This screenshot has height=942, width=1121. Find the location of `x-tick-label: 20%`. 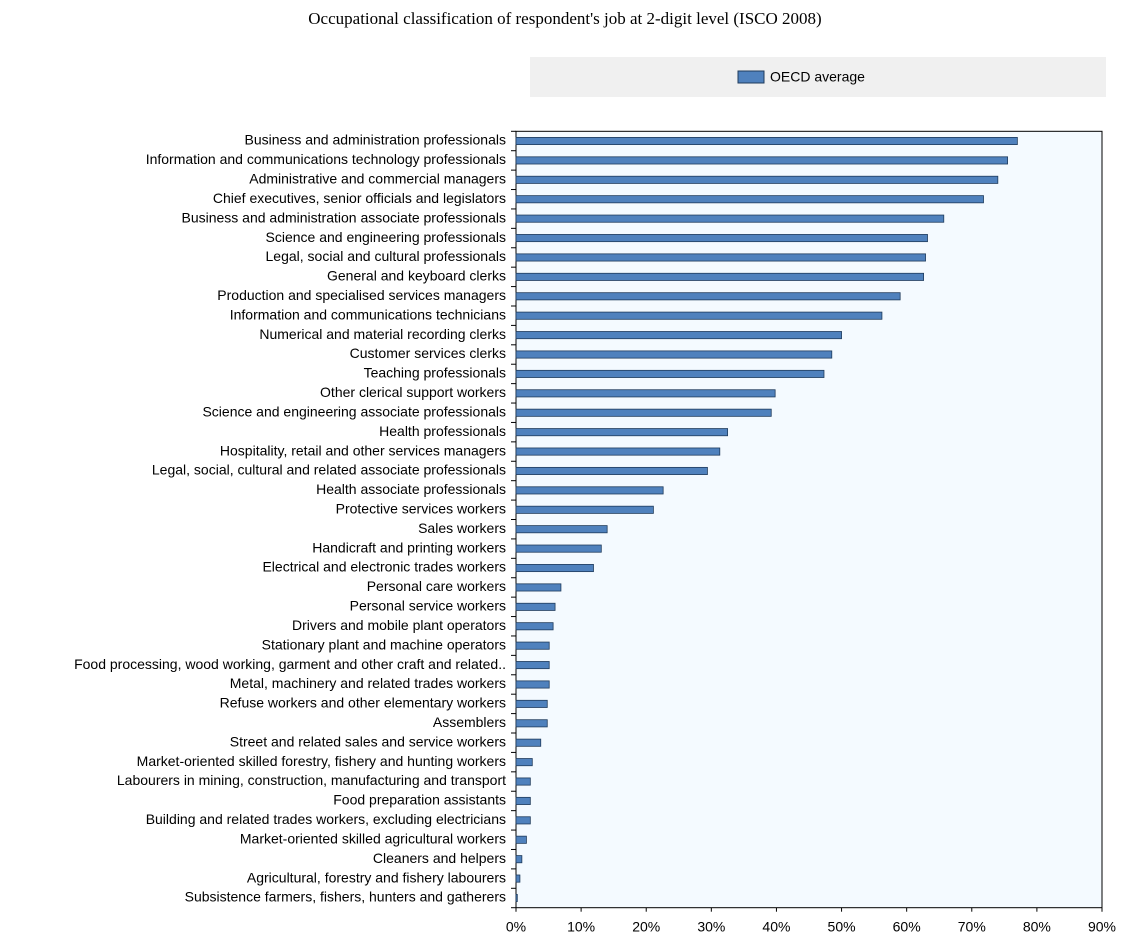

x-tick-label: 20% is located at coordinates (646, 926).